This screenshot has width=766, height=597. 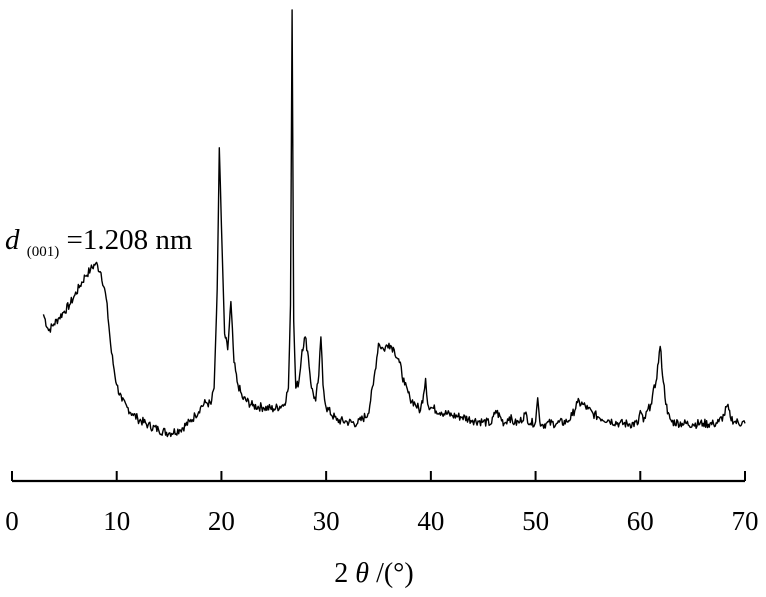 What do you see at coordinates (395, 573) in the screenshot?
I see `x-axis-title-unit: /(°)` at bounding box center [395, 573].